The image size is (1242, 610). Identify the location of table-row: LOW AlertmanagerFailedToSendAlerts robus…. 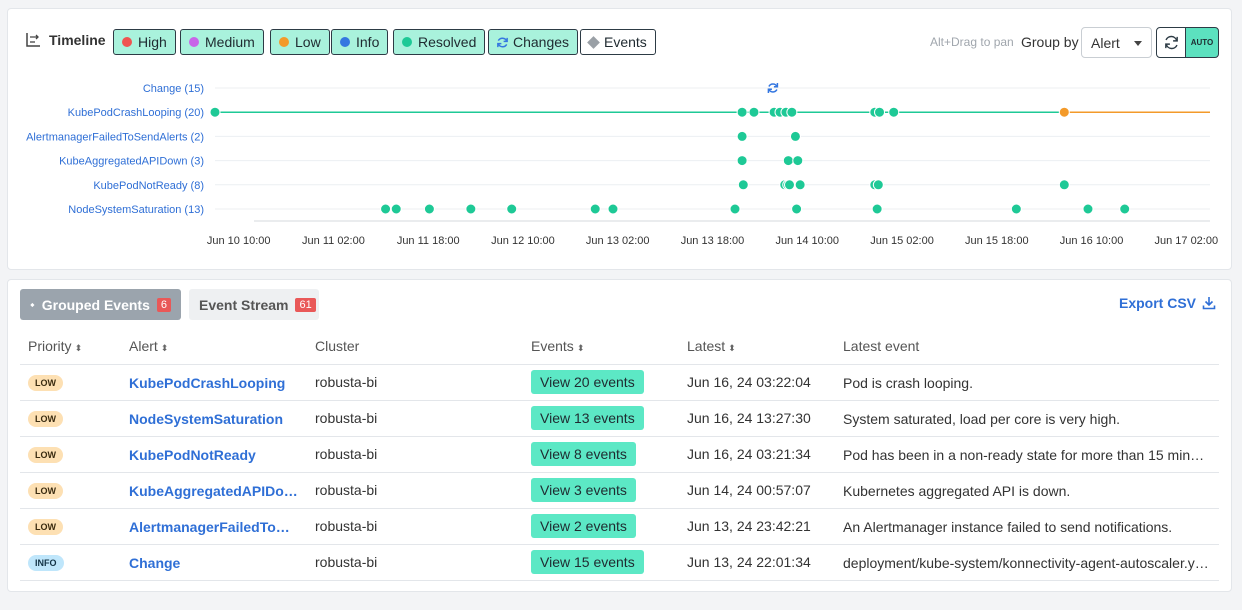
(619, 526).